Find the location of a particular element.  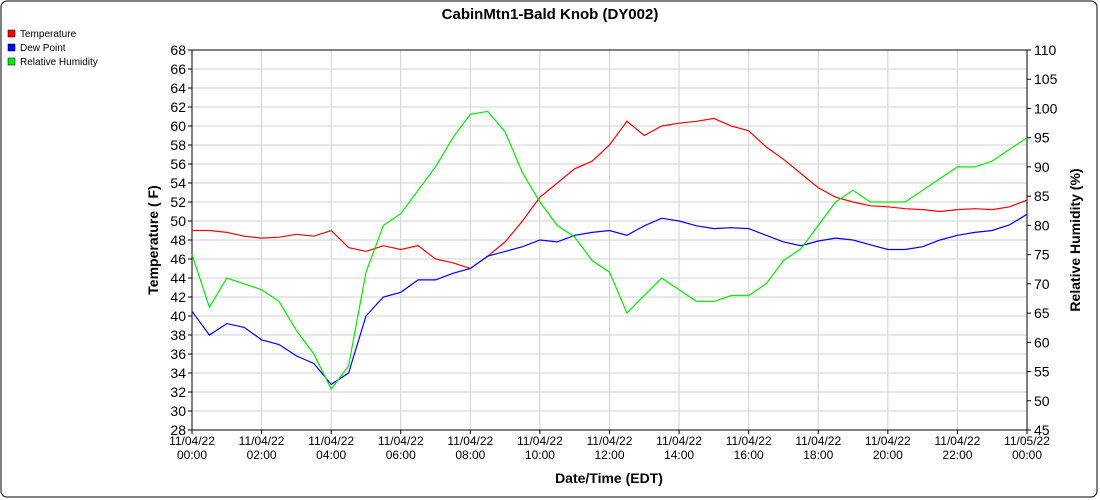

y2-tick-label: 105 is located at coordinates (1046, 79).